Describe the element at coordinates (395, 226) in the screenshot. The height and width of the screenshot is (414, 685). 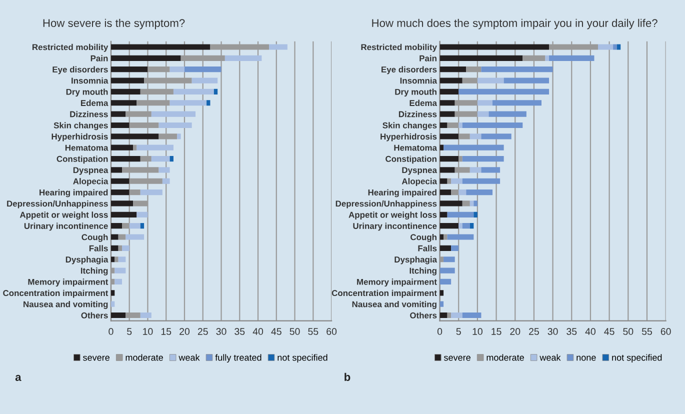
I see `y-tick-label: Urinary incontinence` at that location.